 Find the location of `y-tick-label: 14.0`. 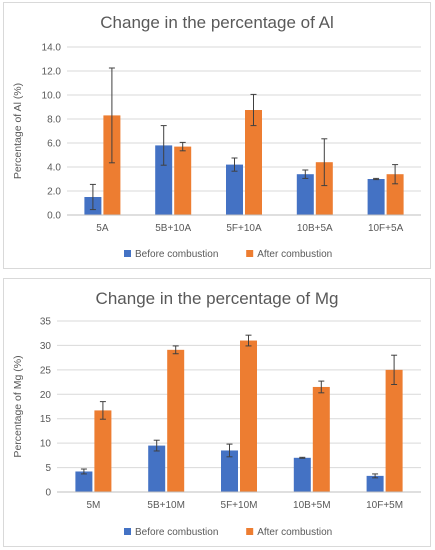

y-tick-label: 14.0 is located at coordinates (52, 48).